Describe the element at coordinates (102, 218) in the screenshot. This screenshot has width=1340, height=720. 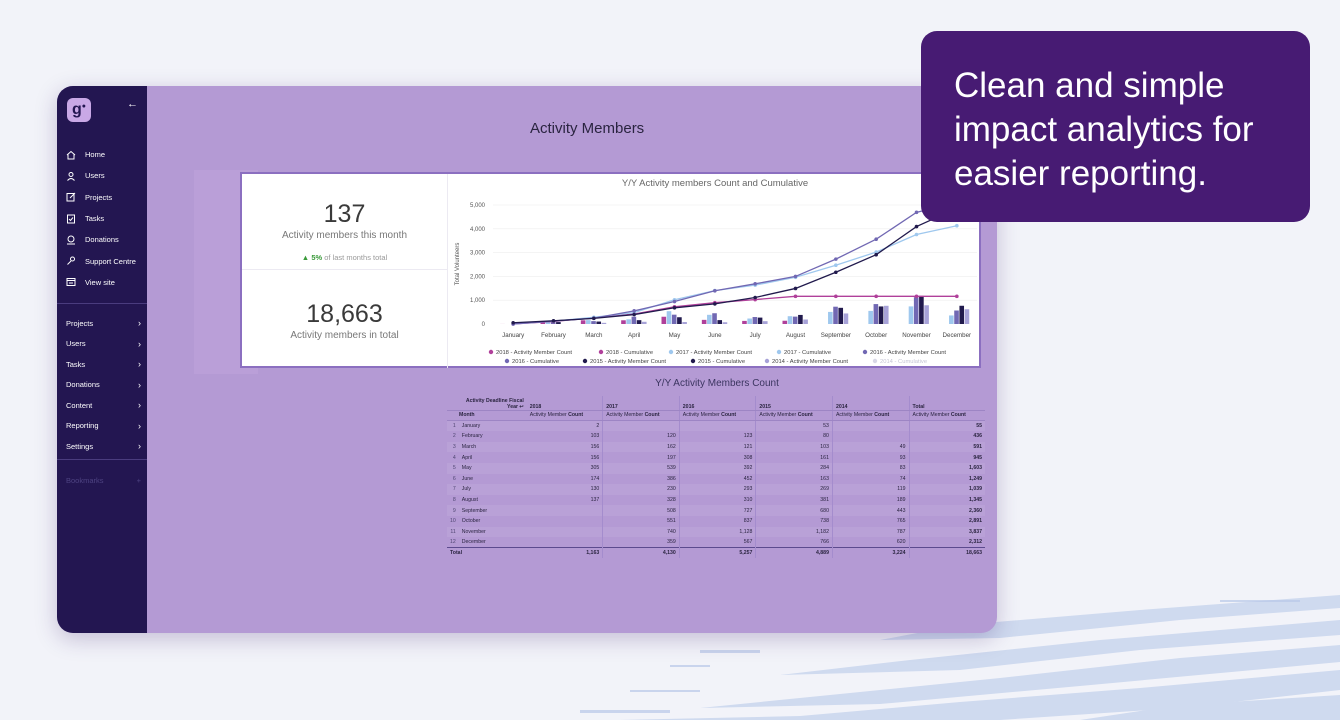
I see `sidebar-item-tasks: Tasks` at that location.